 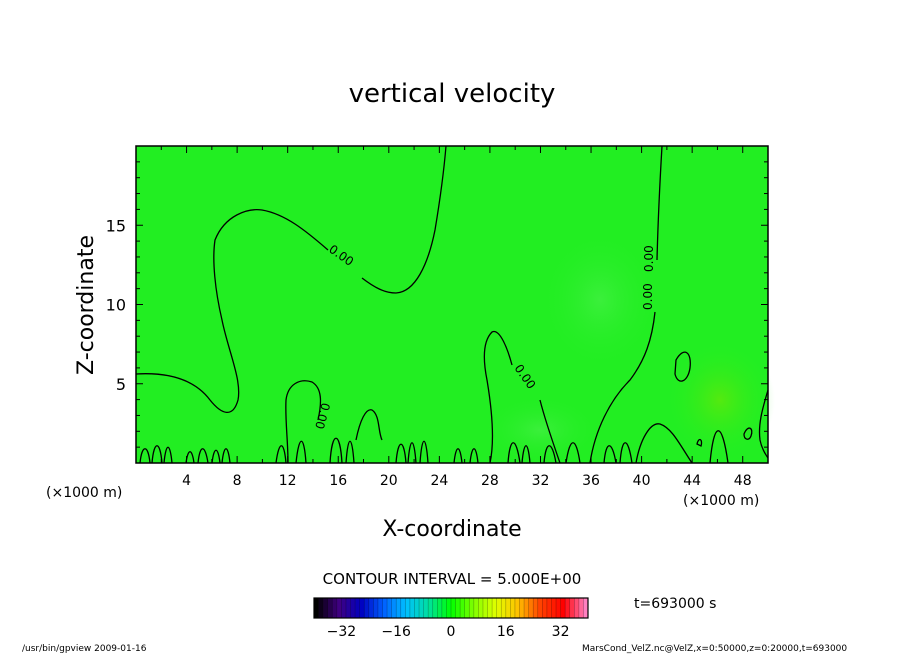 I want to click on colorbar: −32 −16 0 16 32, so click(x=451, y=618).